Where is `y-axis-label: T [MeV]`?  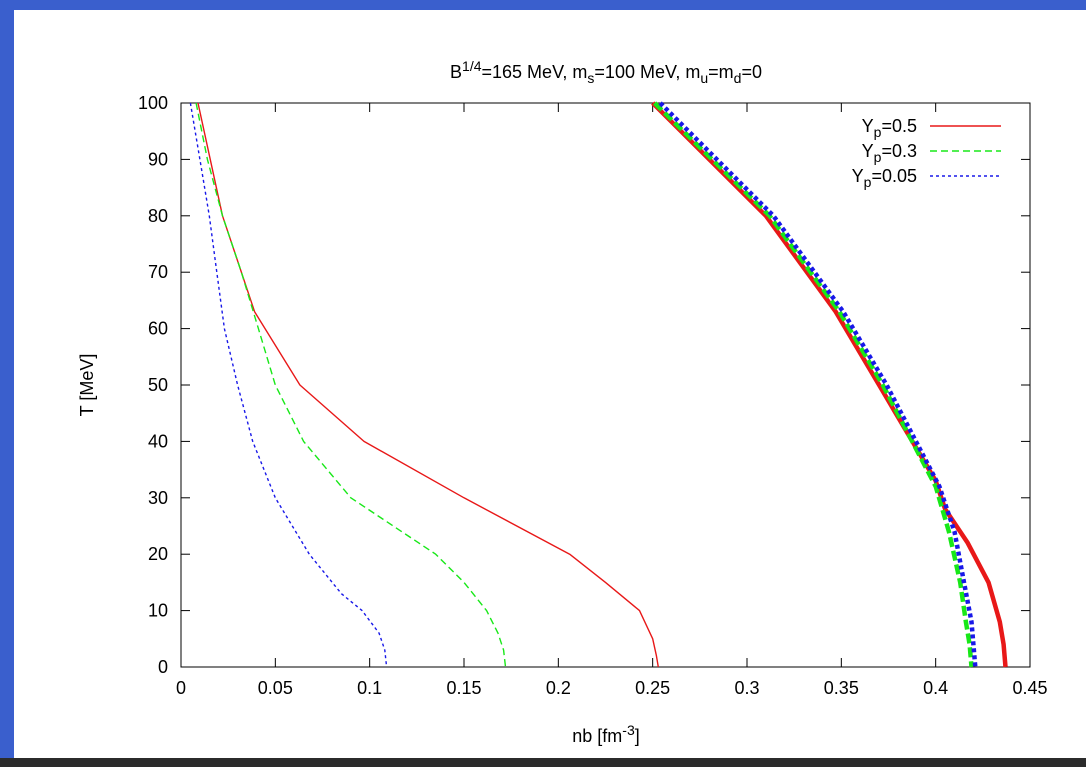 y-axis-label: T [MeV] is located at coordinates (87, 385).